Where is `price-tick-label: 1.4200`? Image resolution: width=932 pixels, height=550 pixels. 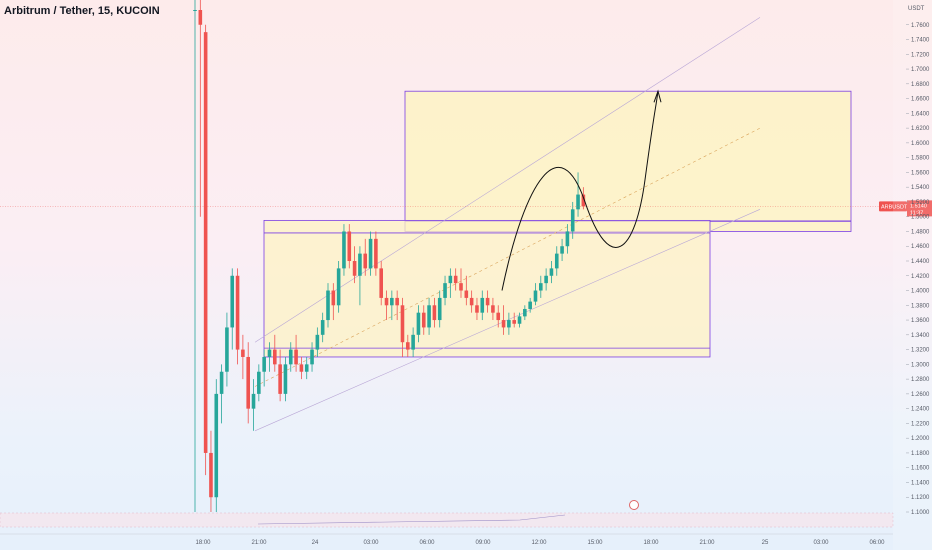 price-tick-label: 1.4200 is located at coordinates (920, 277).